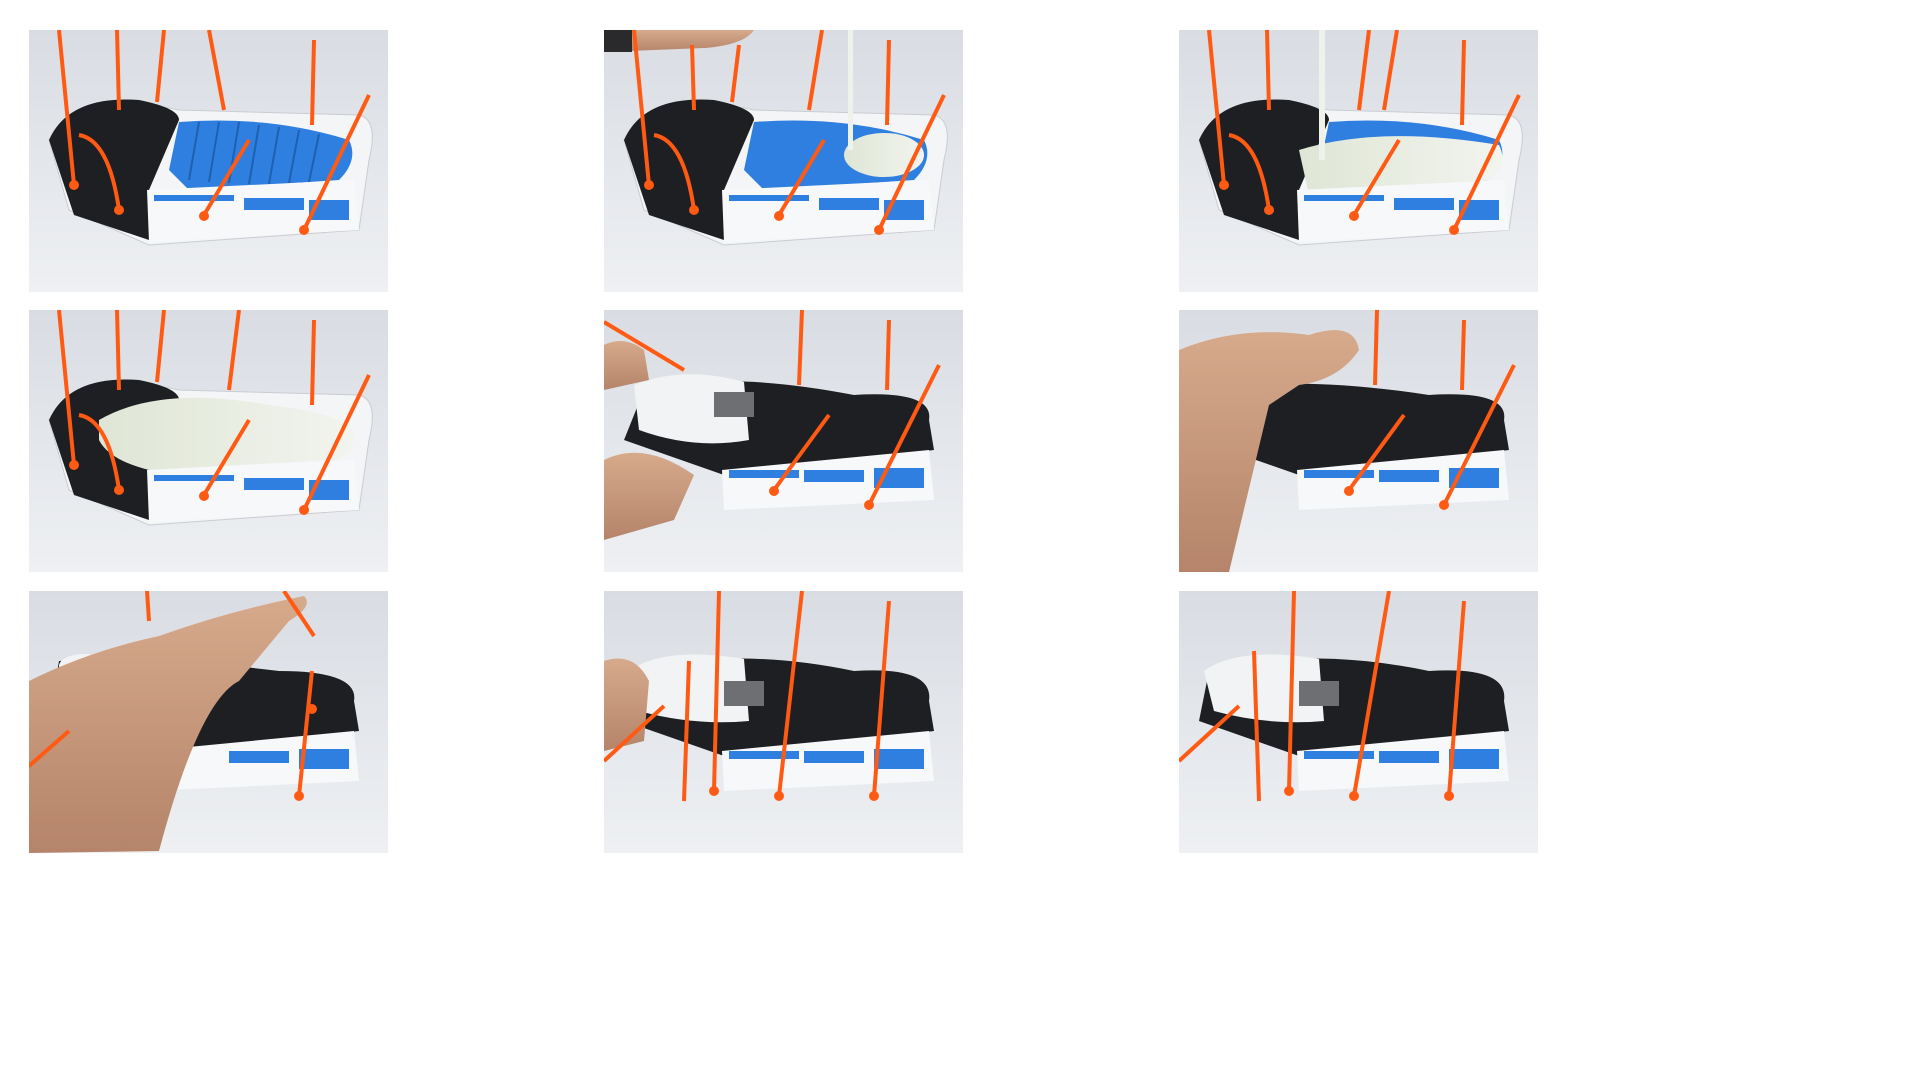 The height and width of the screenshot is (1080, 1920). I want to click on photo-placing-lid, so click(783, 441).